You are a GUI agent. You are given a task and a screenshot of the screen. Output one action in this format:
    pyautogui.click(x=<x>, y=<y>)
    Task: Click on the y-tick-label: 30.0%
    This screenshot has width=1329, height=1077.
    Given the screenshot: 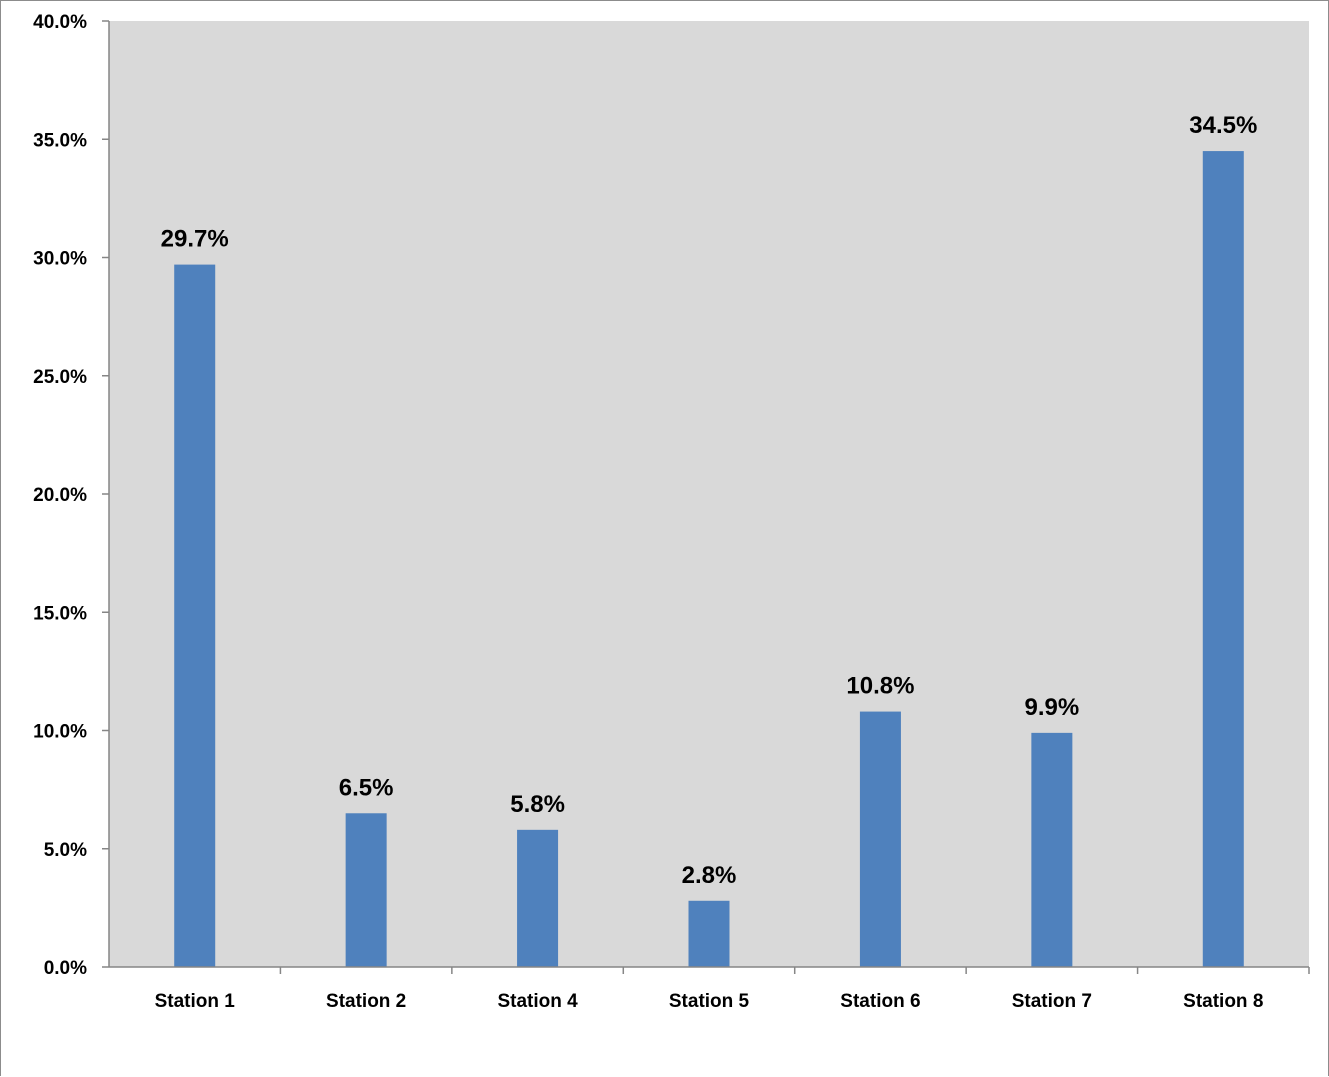 What is the action you would take?
    pyautogui.click(x=60, y=259)
    